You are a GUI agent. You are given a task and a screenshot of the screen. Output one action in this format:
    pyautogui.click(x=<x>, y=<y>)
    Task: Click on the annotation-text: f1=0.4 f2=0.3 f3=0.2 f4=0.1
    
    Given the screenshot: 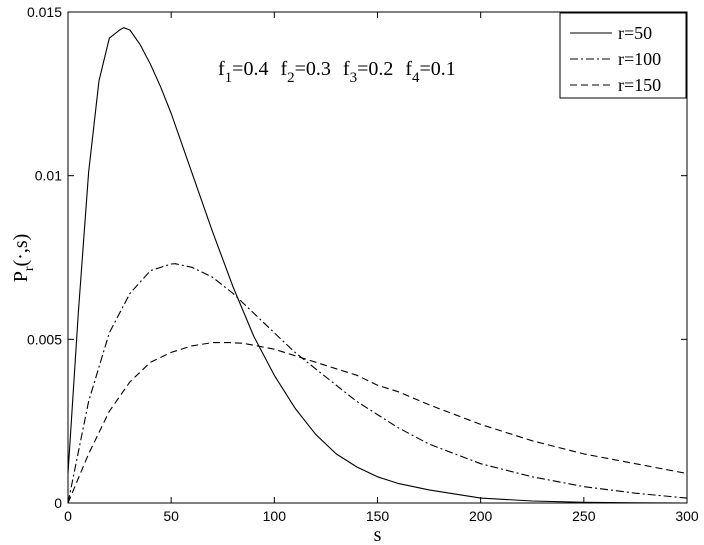 What is the action you would take?
    pyautogui.click(x=337, y=72)
    